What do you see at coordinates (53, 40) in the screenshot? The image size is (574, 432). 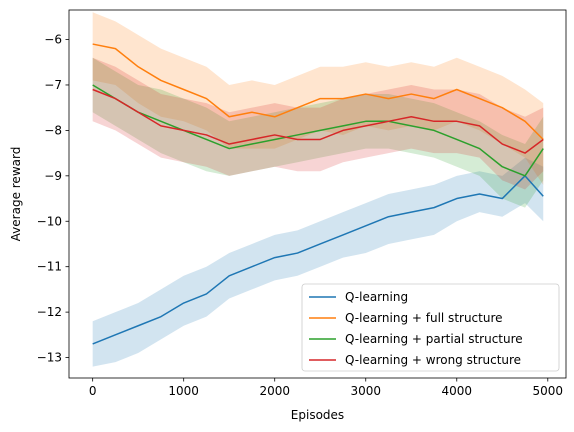 I see `y-tick-label: −6` at bounding box center [53, 40].